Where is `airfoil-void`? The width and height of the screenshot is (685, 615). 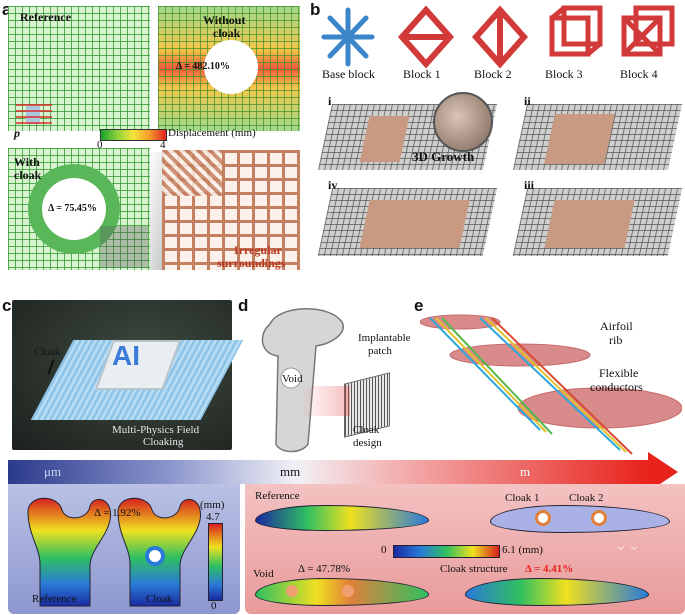
airfoil-void is located at coordinates (342, 592).